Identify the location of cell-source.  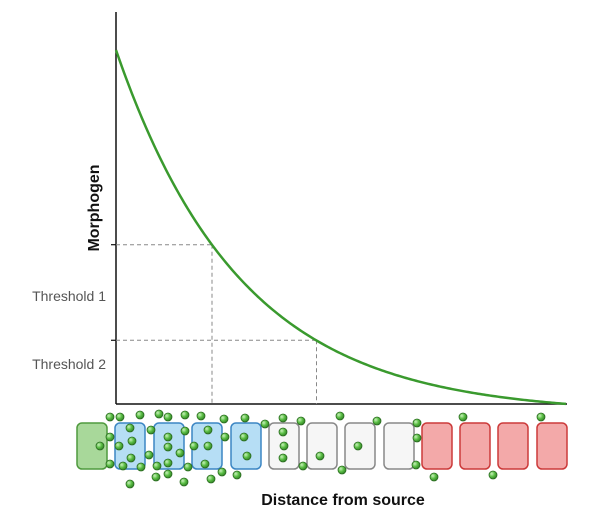
(92, 446).